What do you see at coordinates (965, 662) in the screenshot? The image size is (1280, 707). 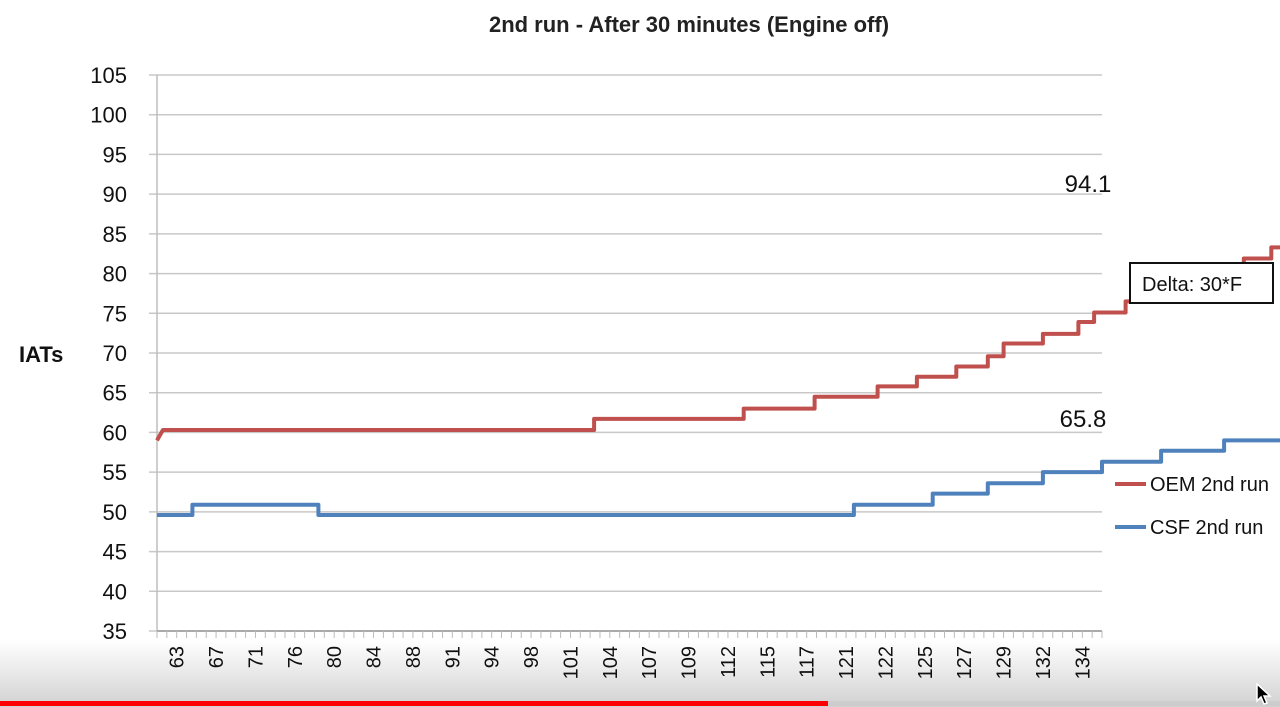 I see `x-tick-label: 127` at bounding box center [965, 662].